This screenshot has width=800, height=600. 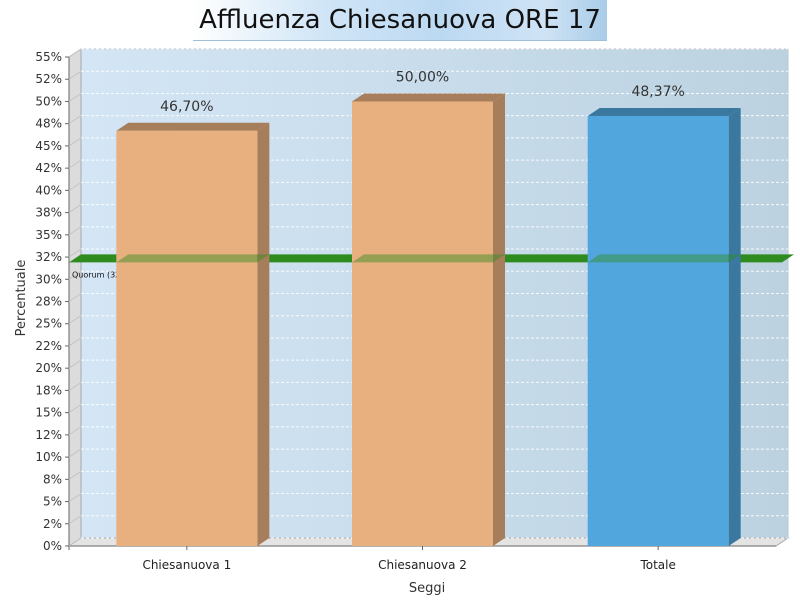 I want to click on y-tick-label: 38%, so click(x=48, y=213).